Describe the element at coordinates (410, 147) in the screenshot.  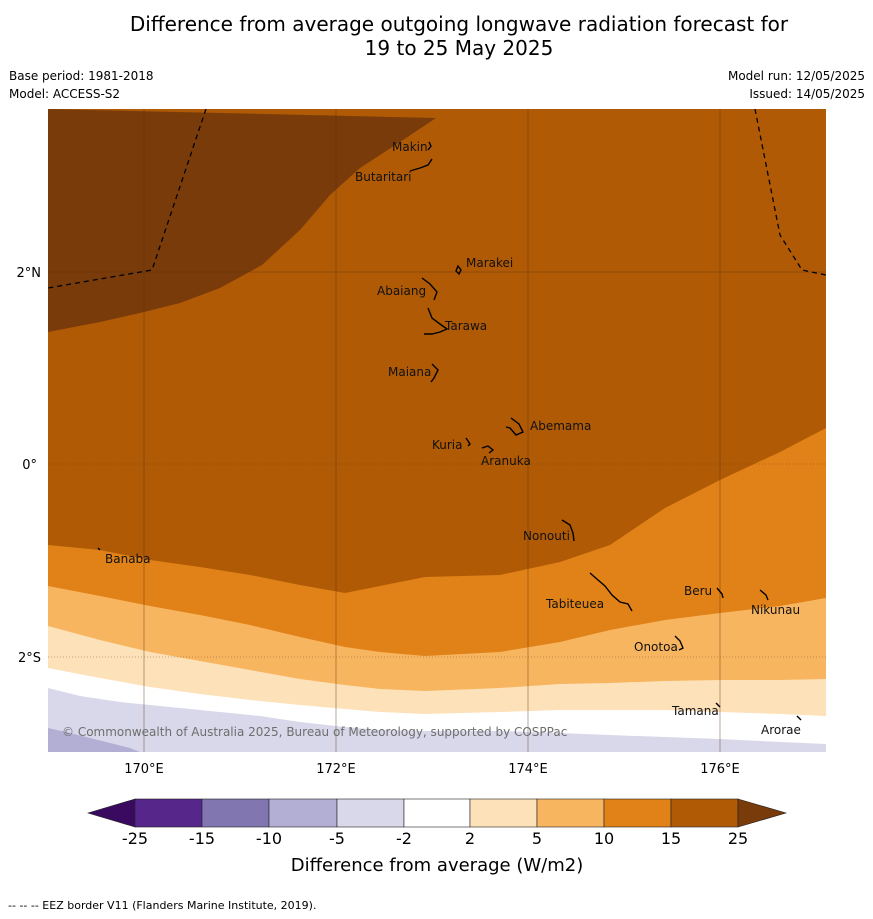
I see `label-makin: Makin` at that location.